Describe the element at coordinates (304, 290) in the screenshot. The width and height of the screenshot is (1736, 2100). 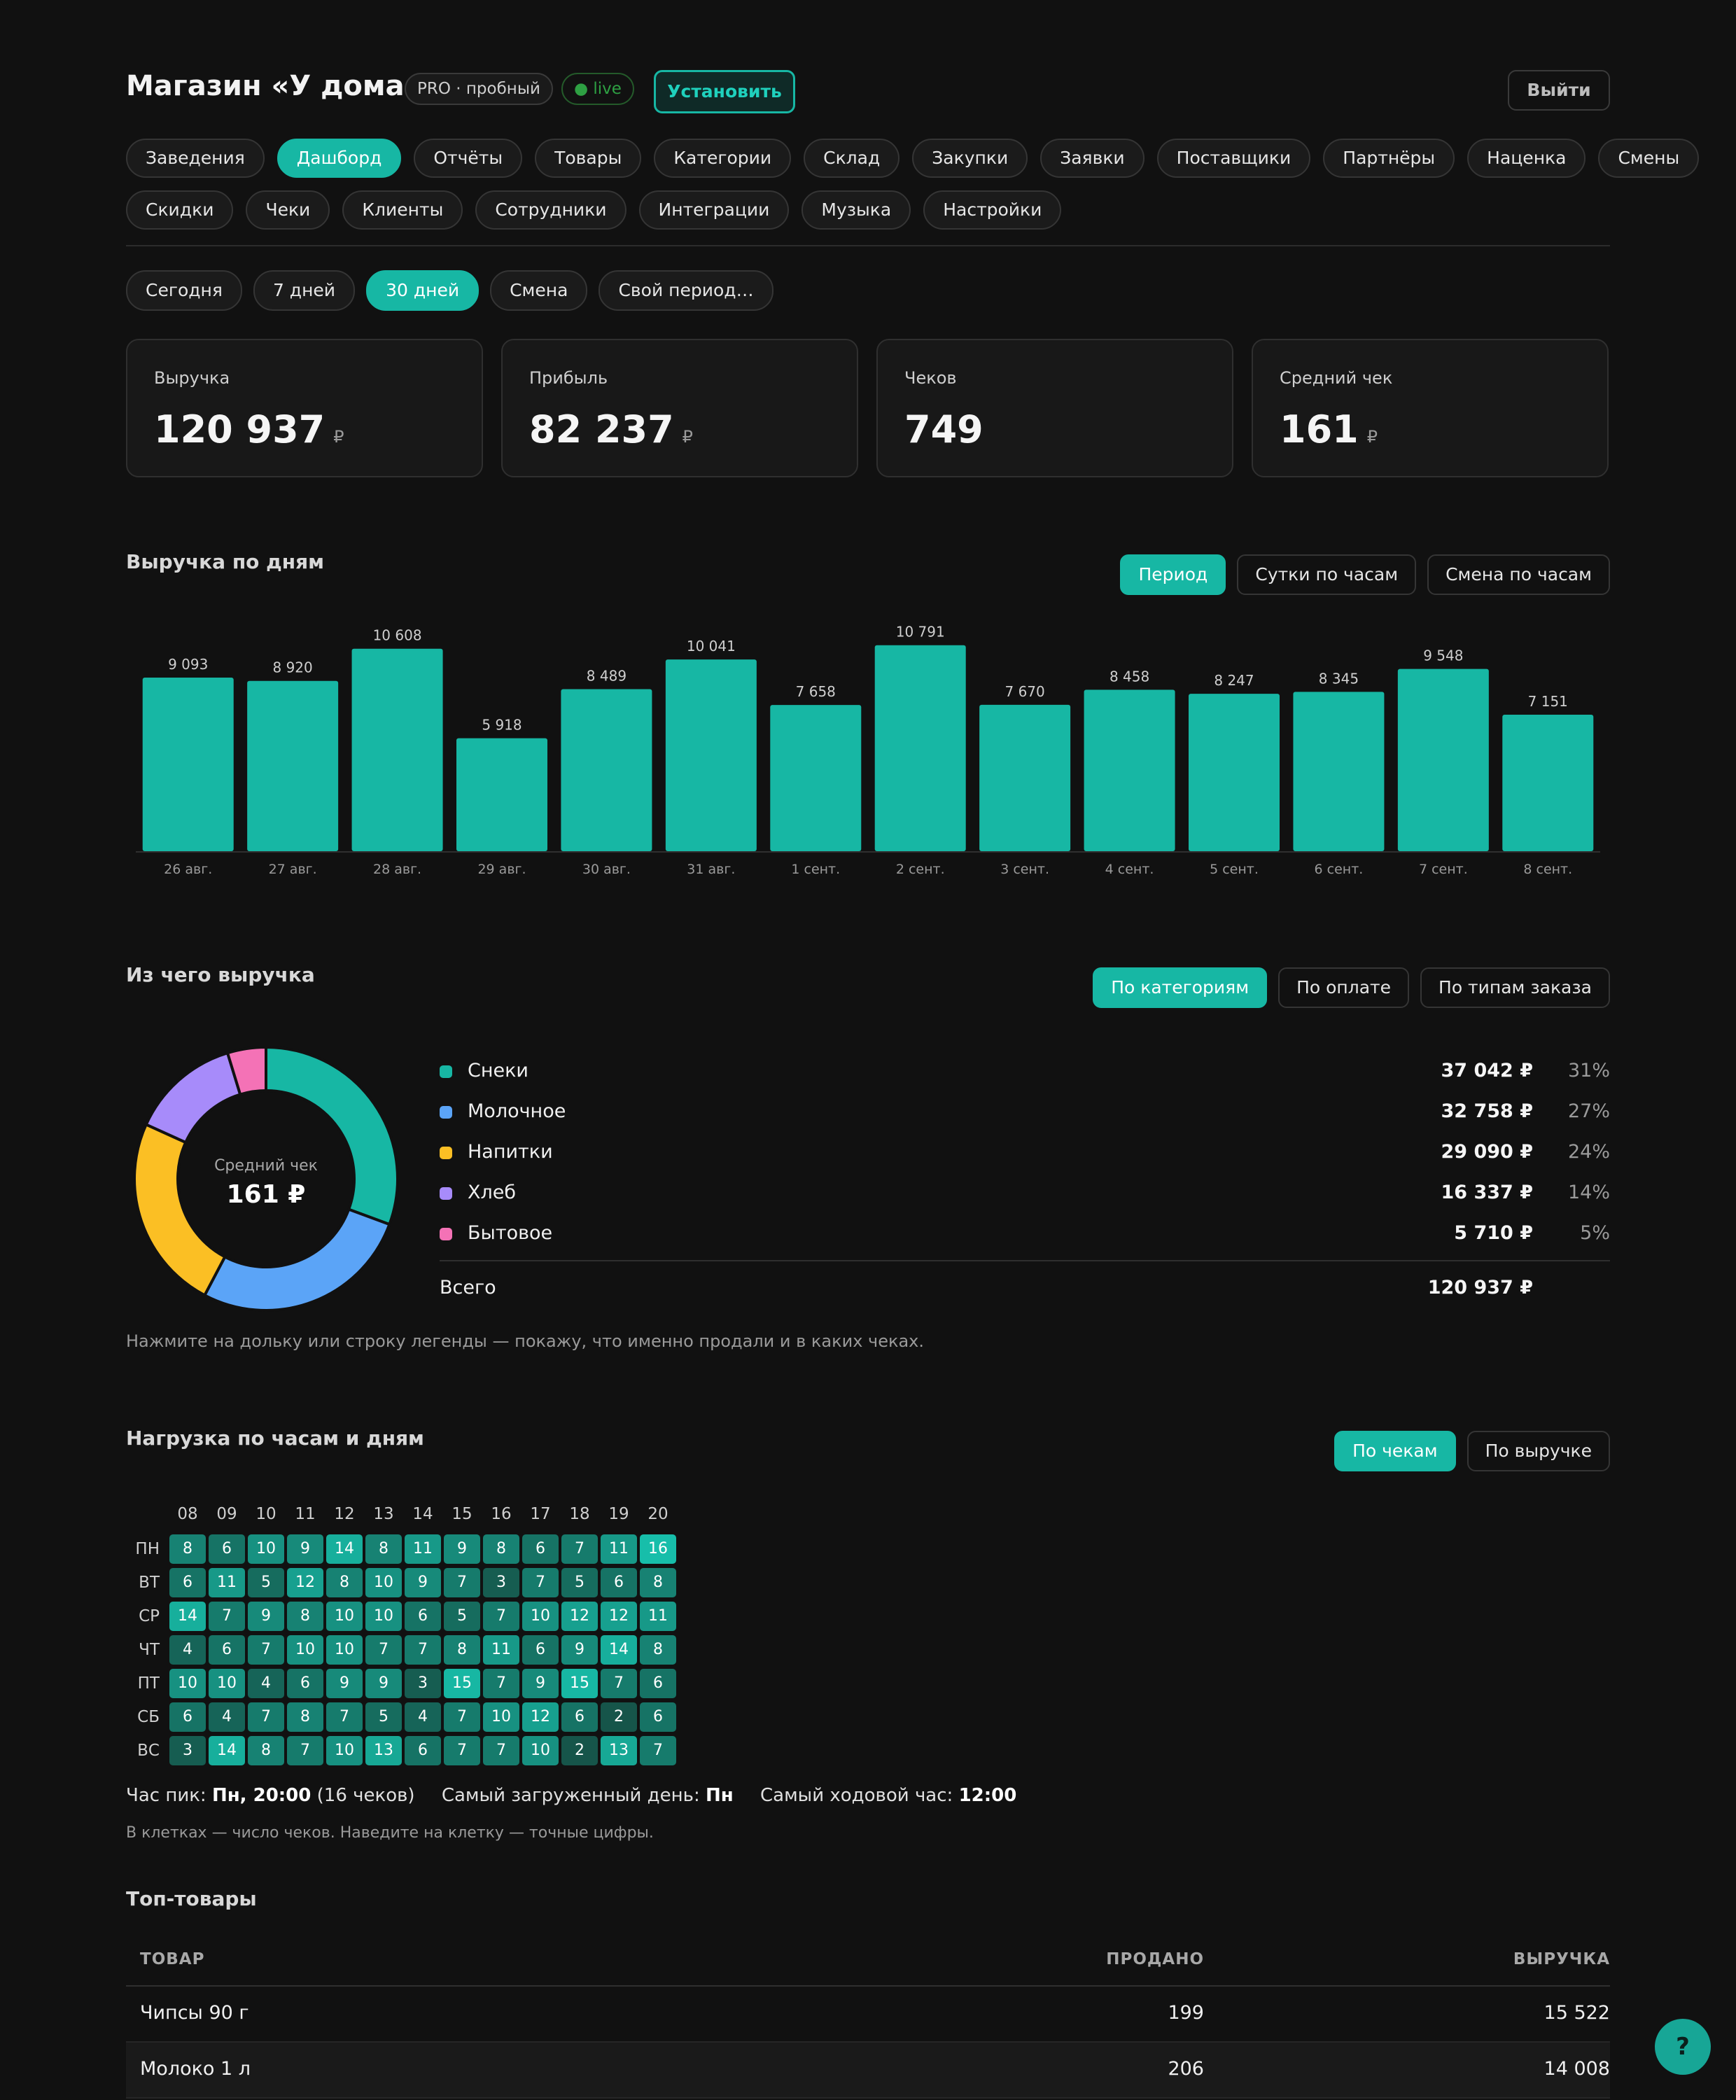
I see `period-option-1: 7 дней` at that location.